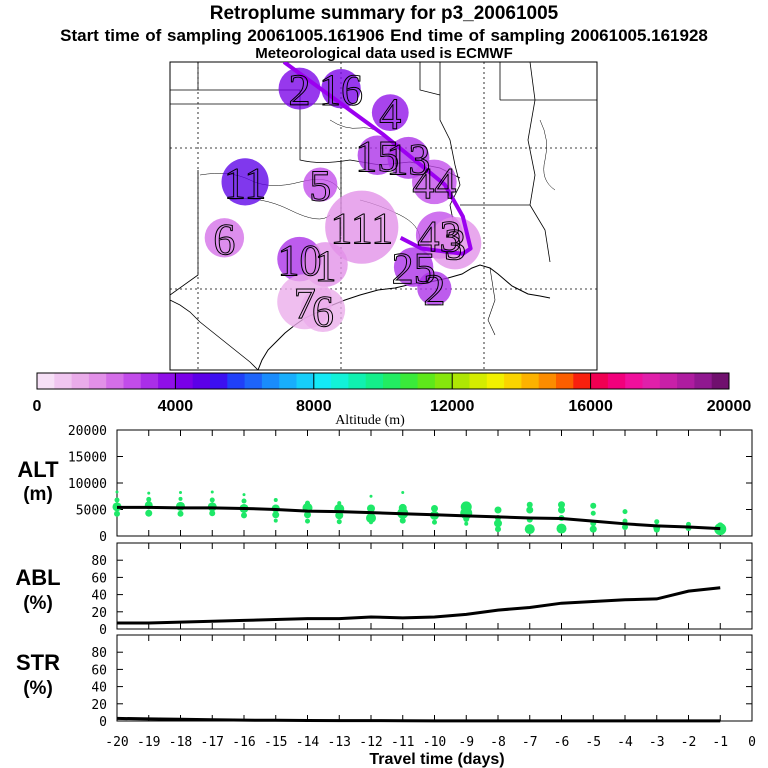 Image resolution: width=768 pixels, height=768 pixels. Describe the element at coordinates (689, 742) in the screenshot. I see `travel-time-tick-label: -2` at that location.